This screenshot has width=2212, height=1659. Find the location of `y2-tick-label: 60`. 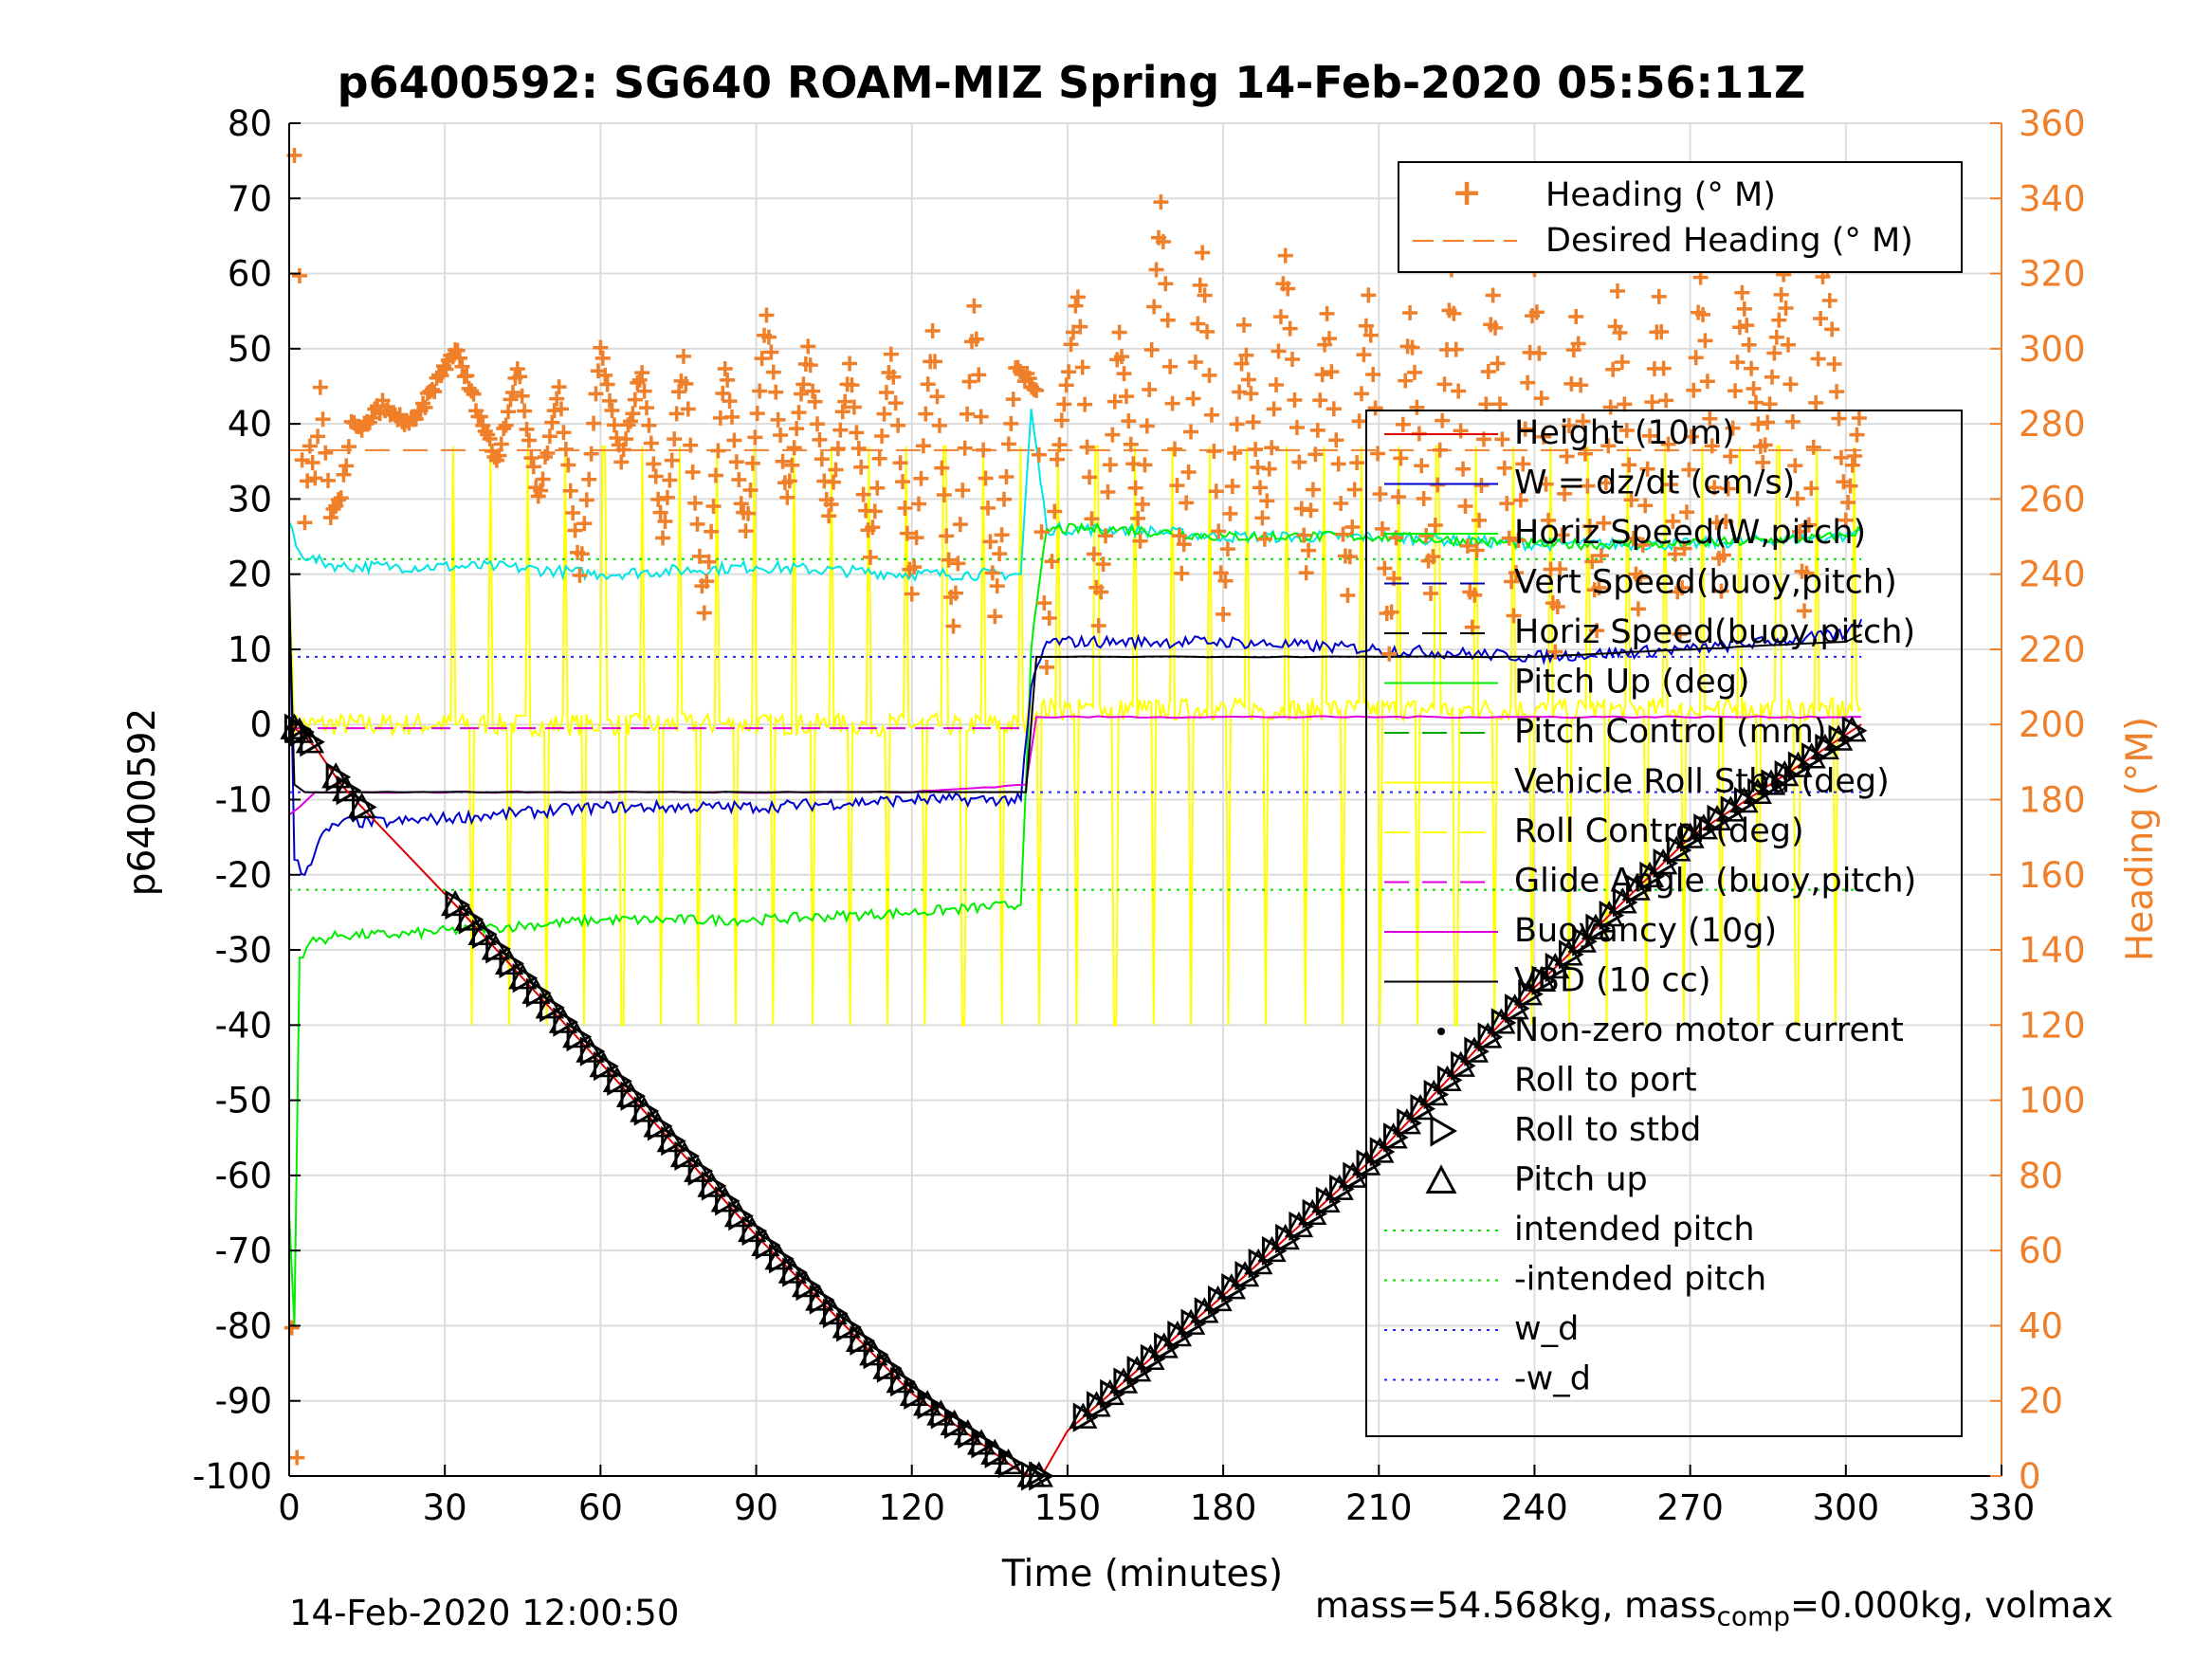

y2-tick-label: 60 is located at coordinates (2041, 1251).